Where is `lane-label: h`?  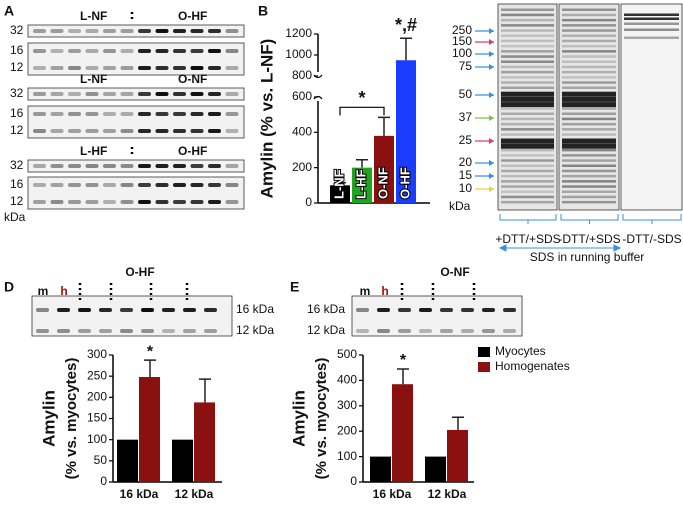
lane-label: h is located at coordinates (384, 291).